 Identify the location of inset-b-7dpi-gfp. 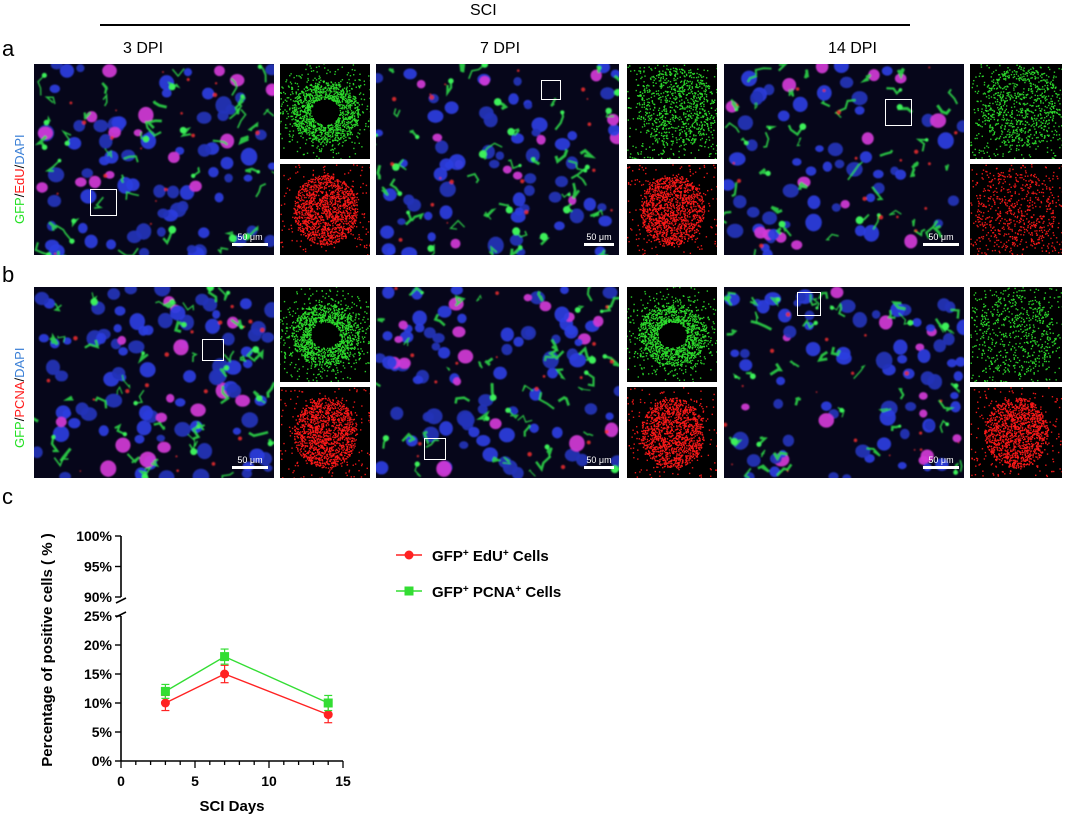
(672, 334).